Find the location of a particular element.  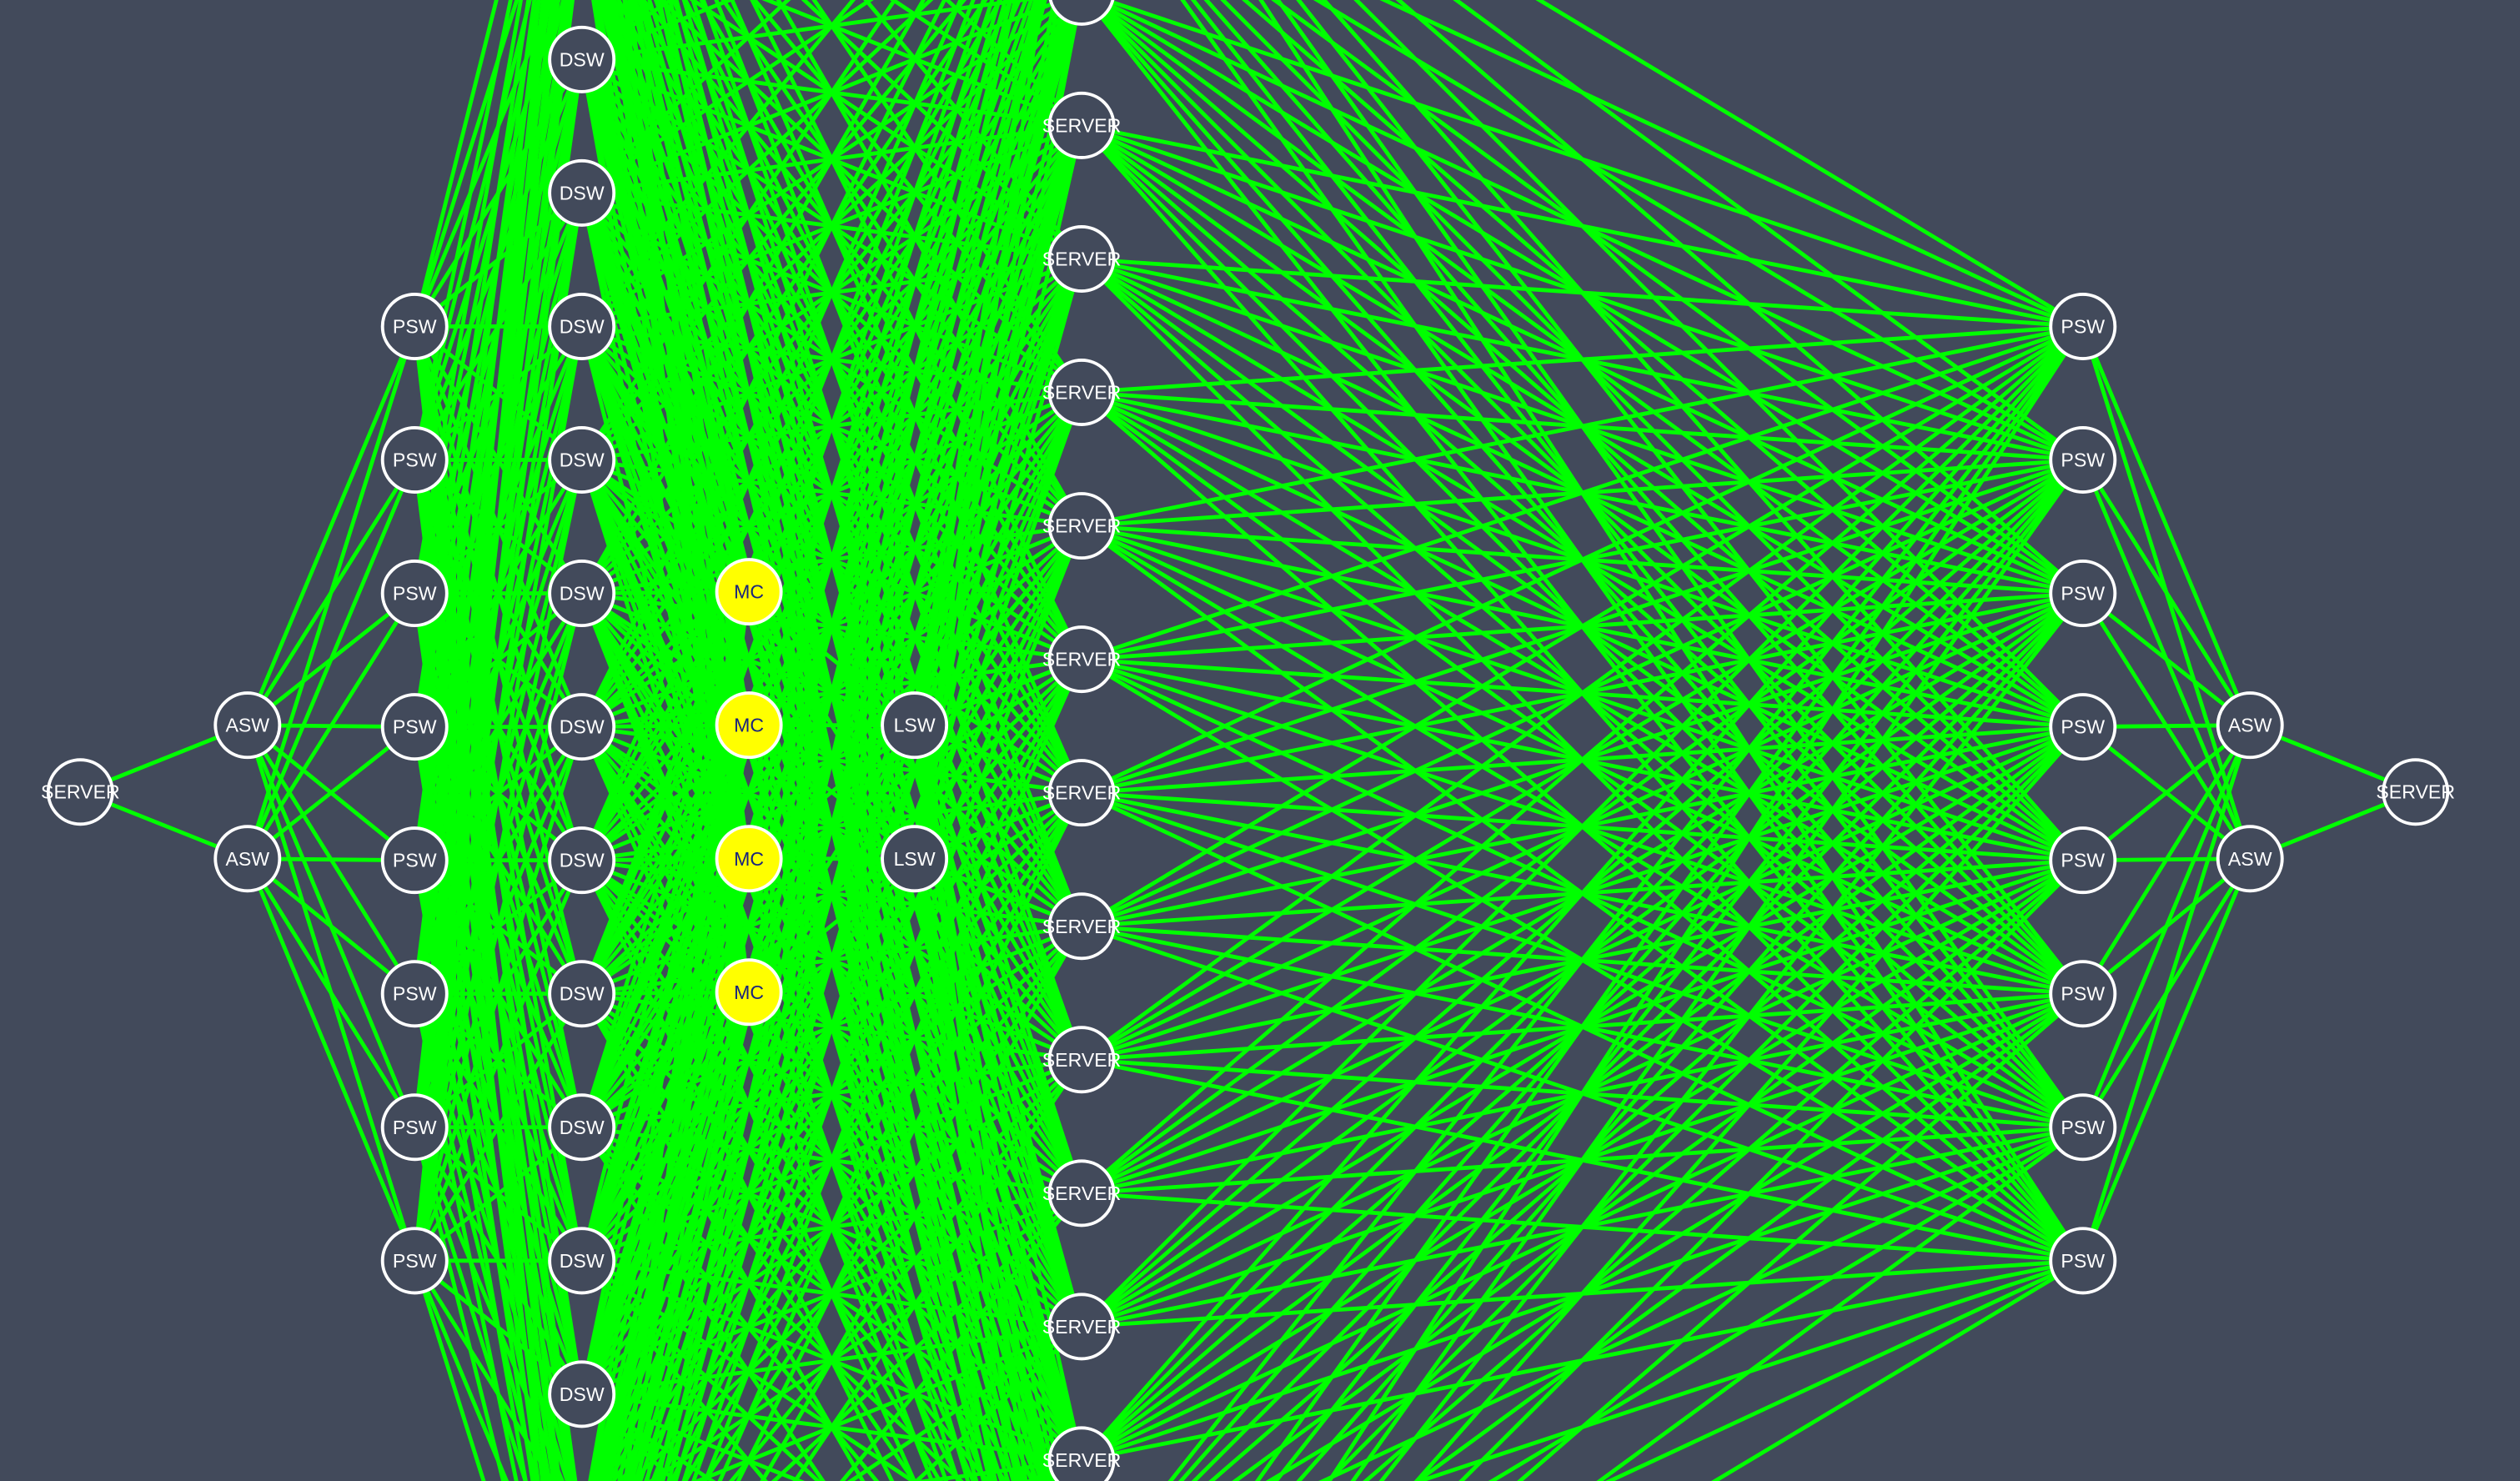

node-label: LSW is located at coordinates (915, 859).